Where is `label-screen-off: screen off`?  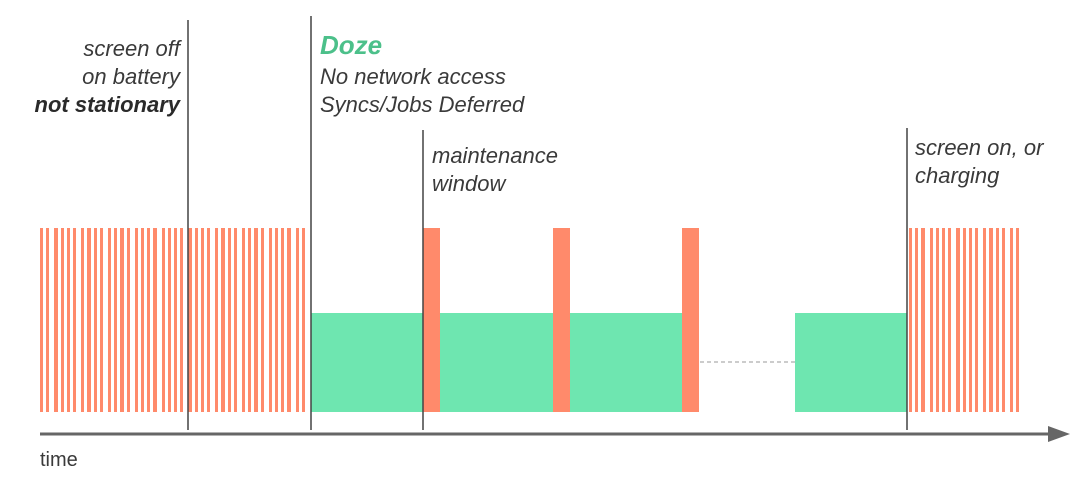
label-screen-off: screen off is located at coordinates (132, 48).